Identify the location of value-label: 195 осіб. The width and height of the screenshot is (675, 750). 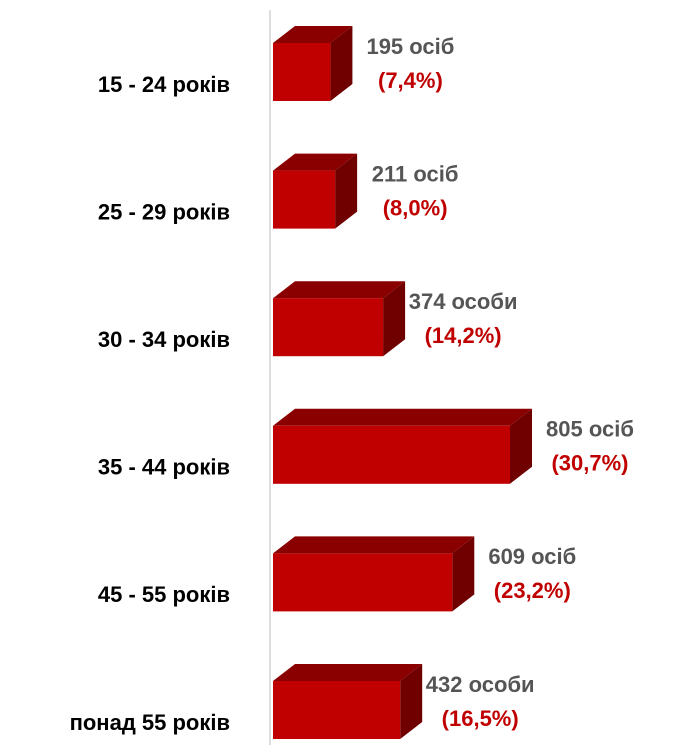
(410, 46).